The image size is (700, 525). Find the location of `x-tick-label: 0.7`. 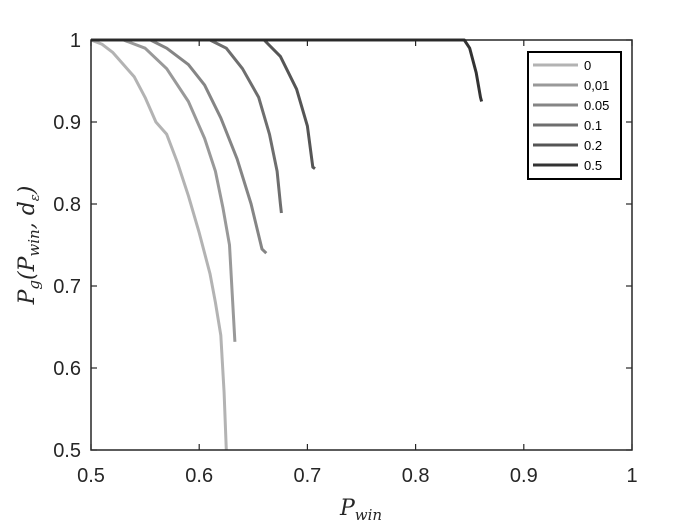

x-tick-label: 0.7 is located at coordinates (307, 476).